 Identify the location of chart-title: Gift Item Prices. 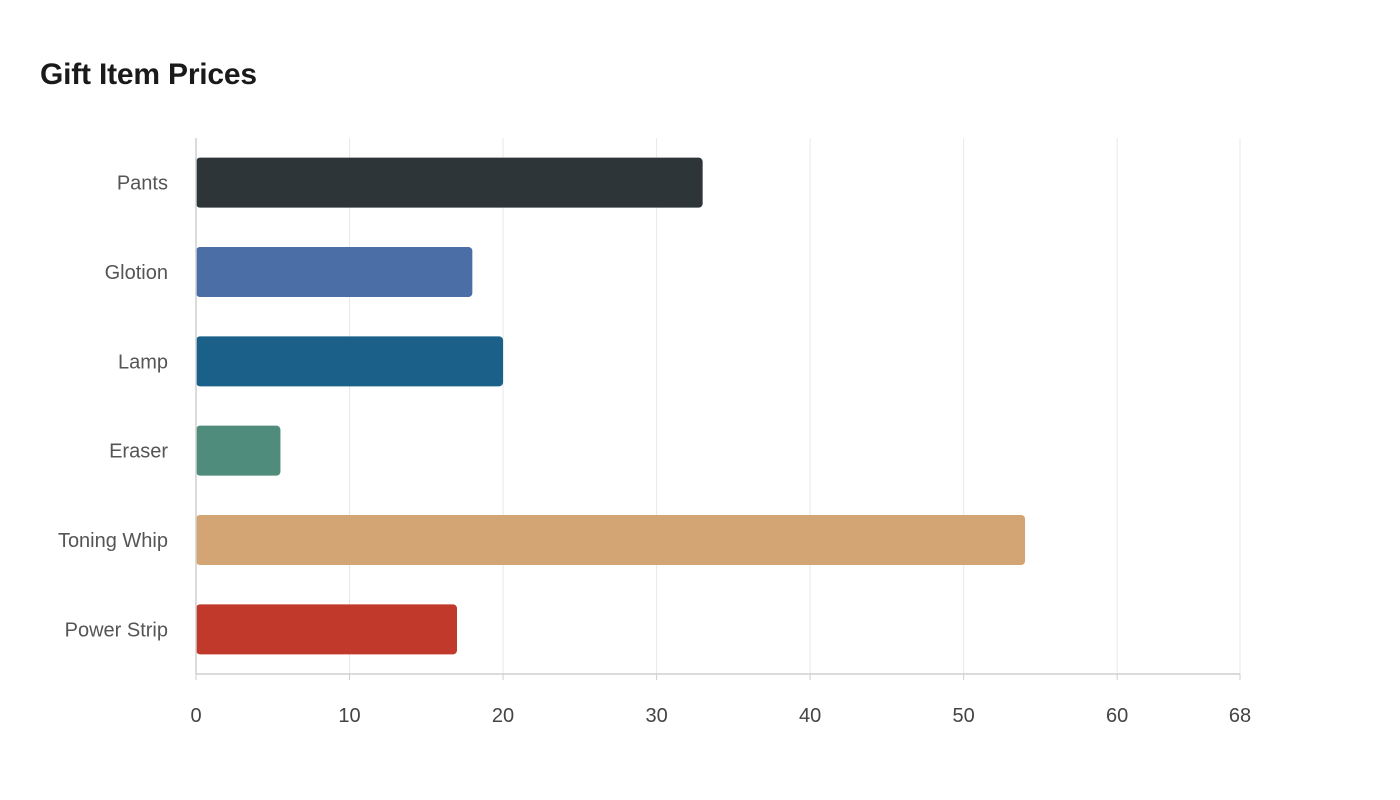
(148, 74).